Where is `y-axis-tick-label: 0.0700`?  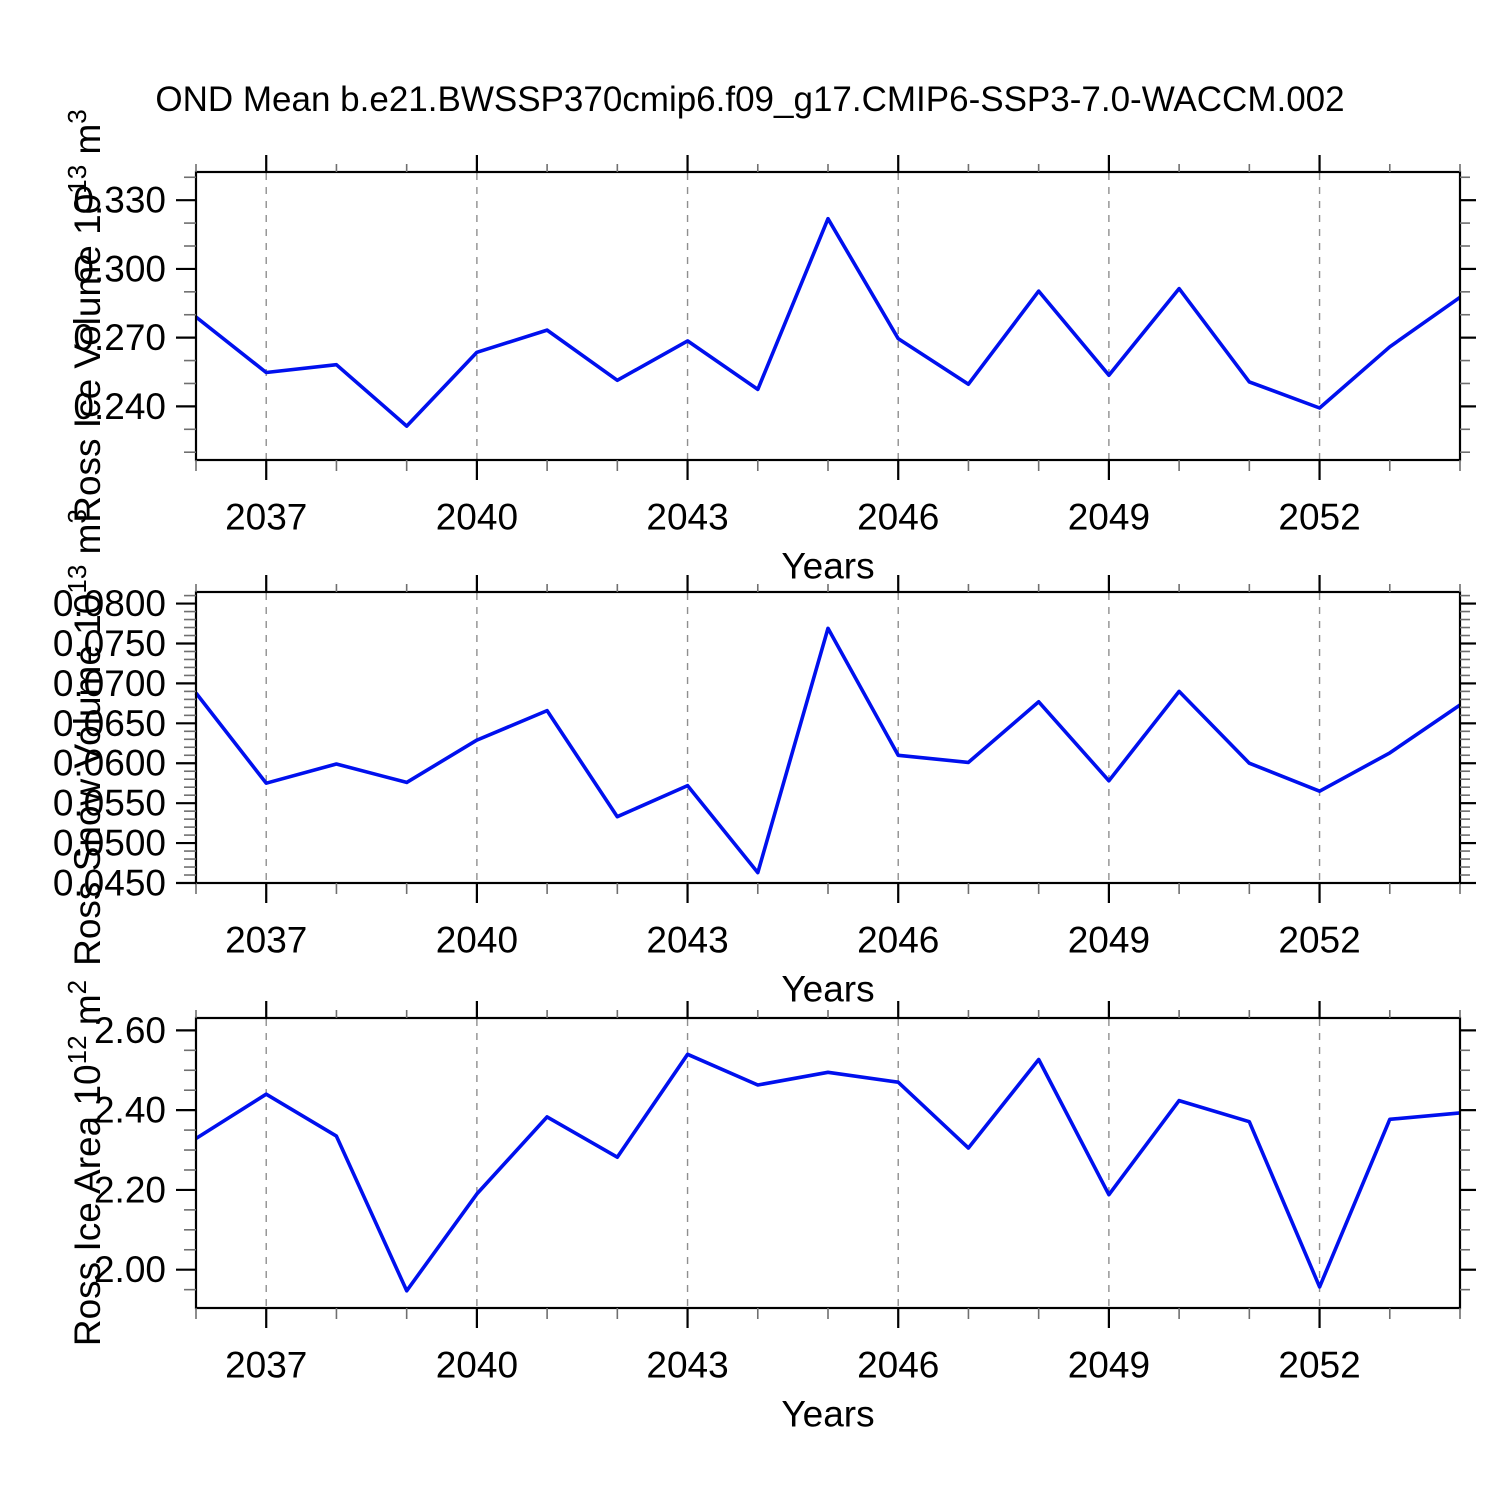 y-axis-tick-label: 0.0700 is located at coordinates (109, 683).